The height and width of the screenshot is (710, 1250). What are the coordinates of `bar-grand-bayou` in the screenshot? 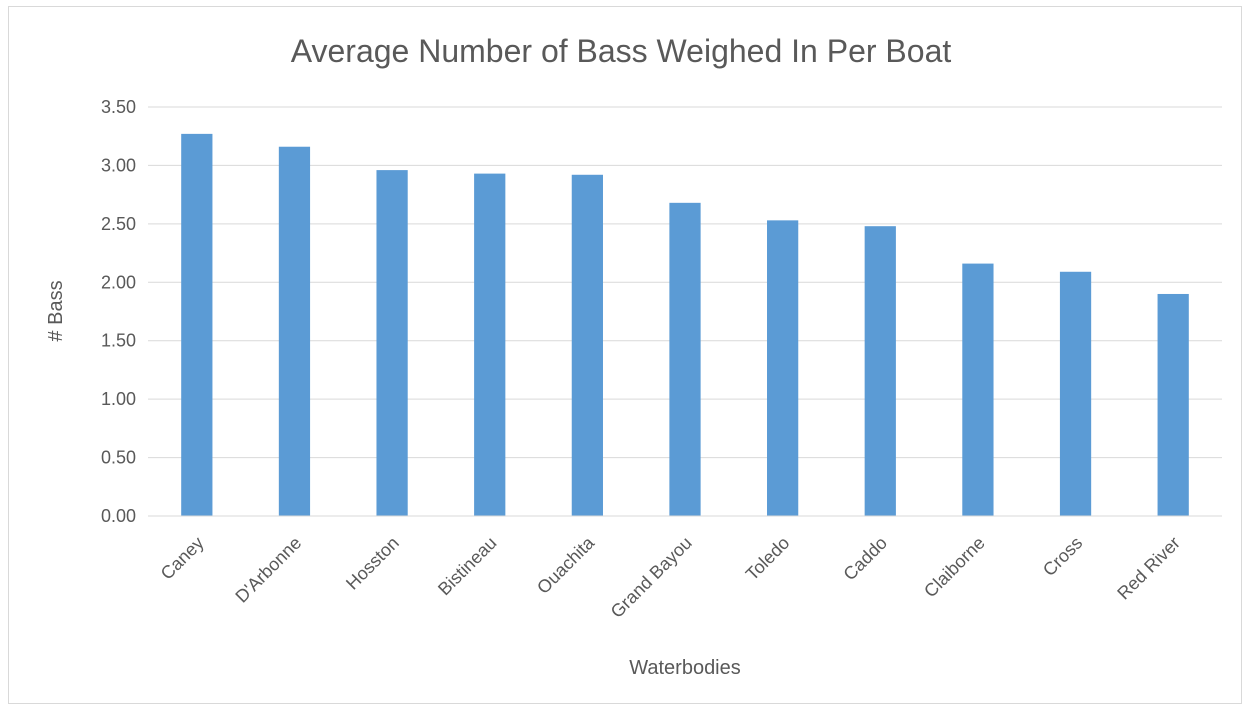 It's located at (685, 359).